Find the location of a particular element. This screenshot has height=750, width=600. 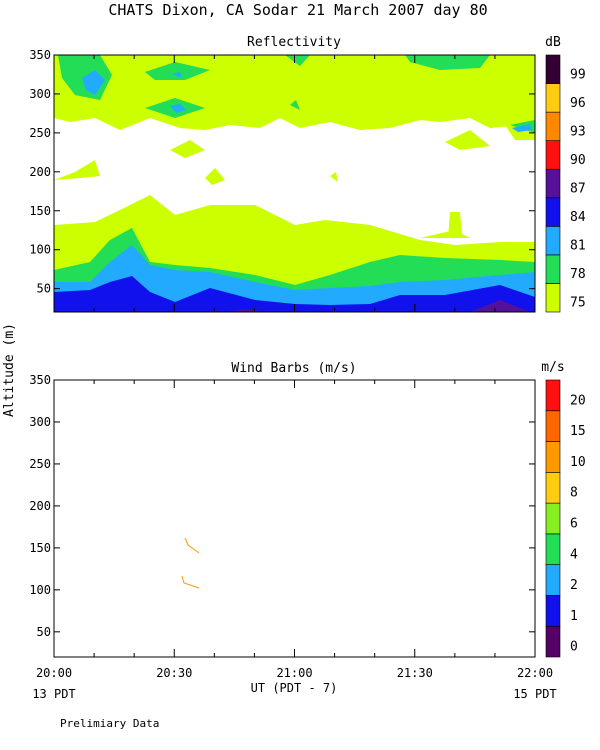

contour-78-upper2 is located at coordinates (177, 71).